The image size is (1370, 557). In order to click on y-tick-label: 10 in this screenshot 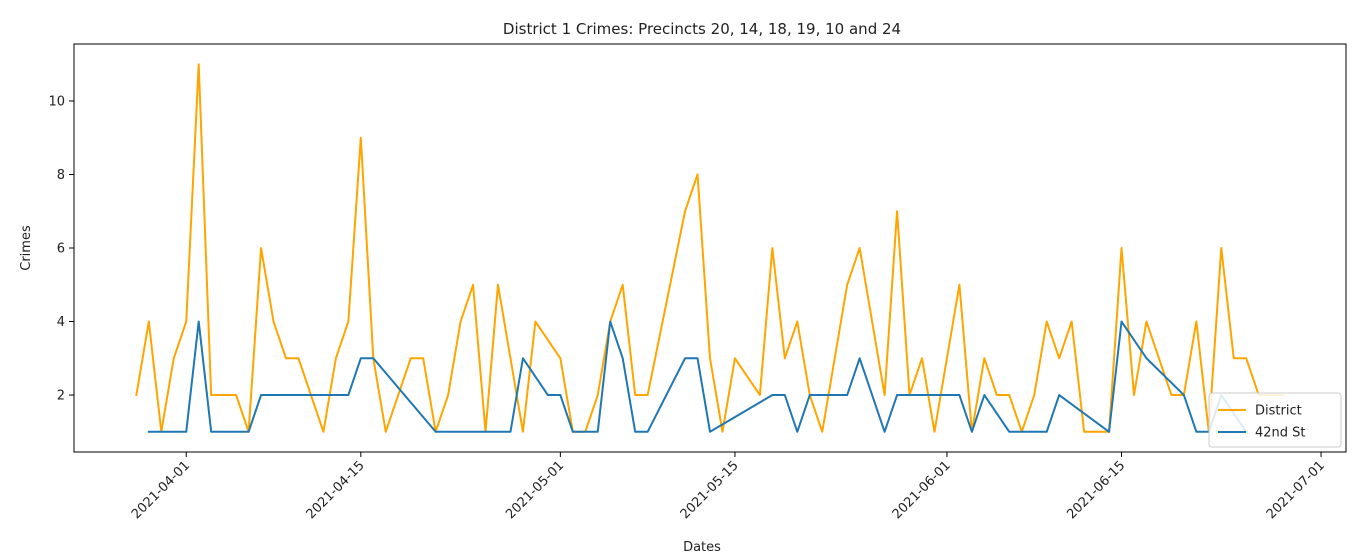, I will do `click(56, 101)`.